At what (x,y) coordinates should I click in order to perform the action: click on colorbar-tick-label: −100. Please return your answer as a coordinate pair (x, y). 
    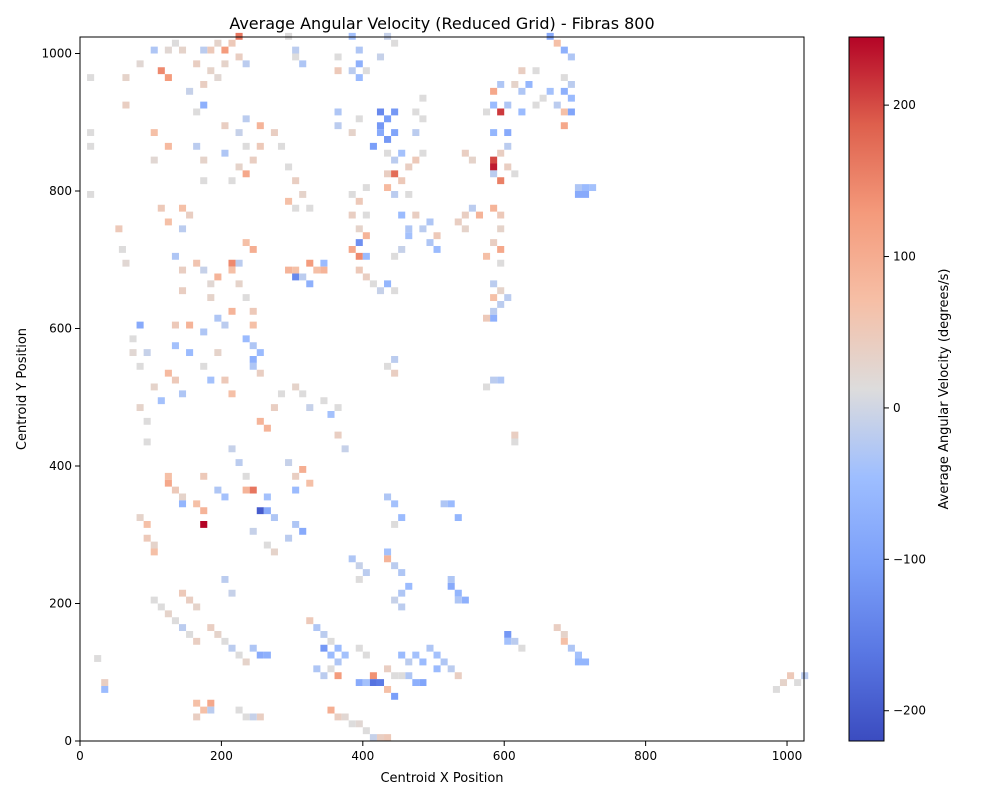
    Looking at the image, I should click on (909, 559).